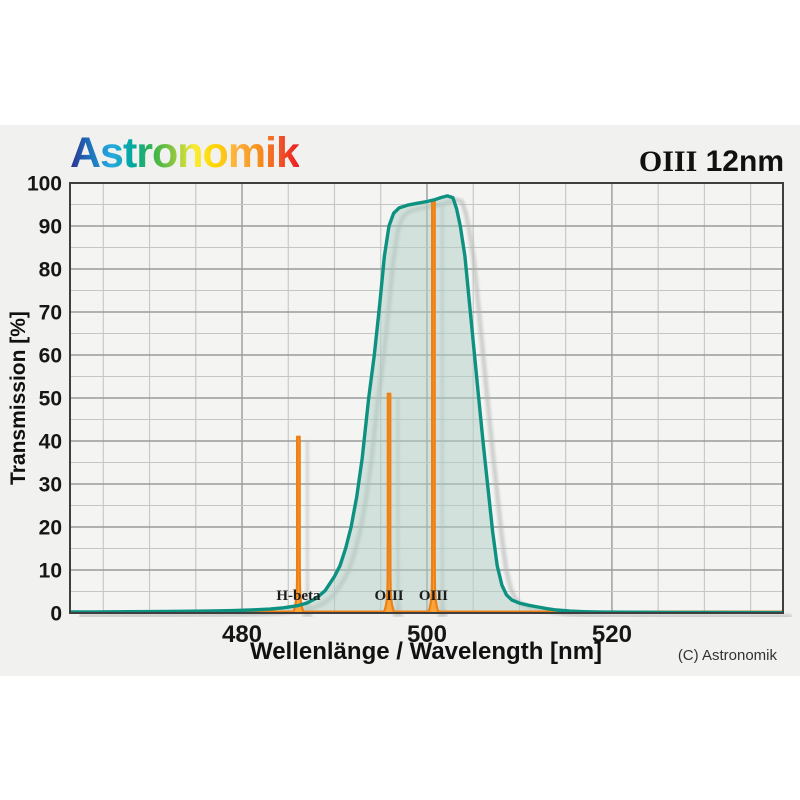  What do you see at coordinates (50, 356) in the screenshot?
I see `y-tick-60: 60` at bounding box center [50, 356].